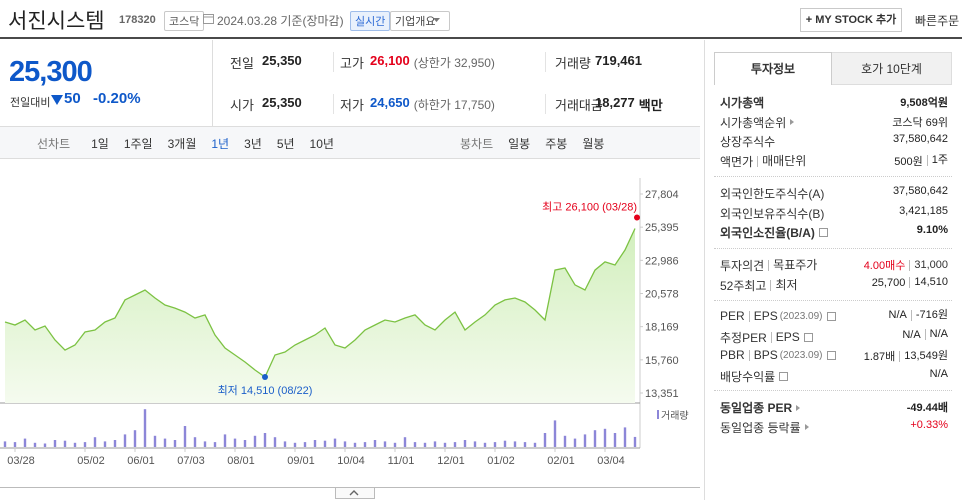  Describe the element at coordinates (321, 144) in the screenshot. I see `period-tab: 10년` at that location.